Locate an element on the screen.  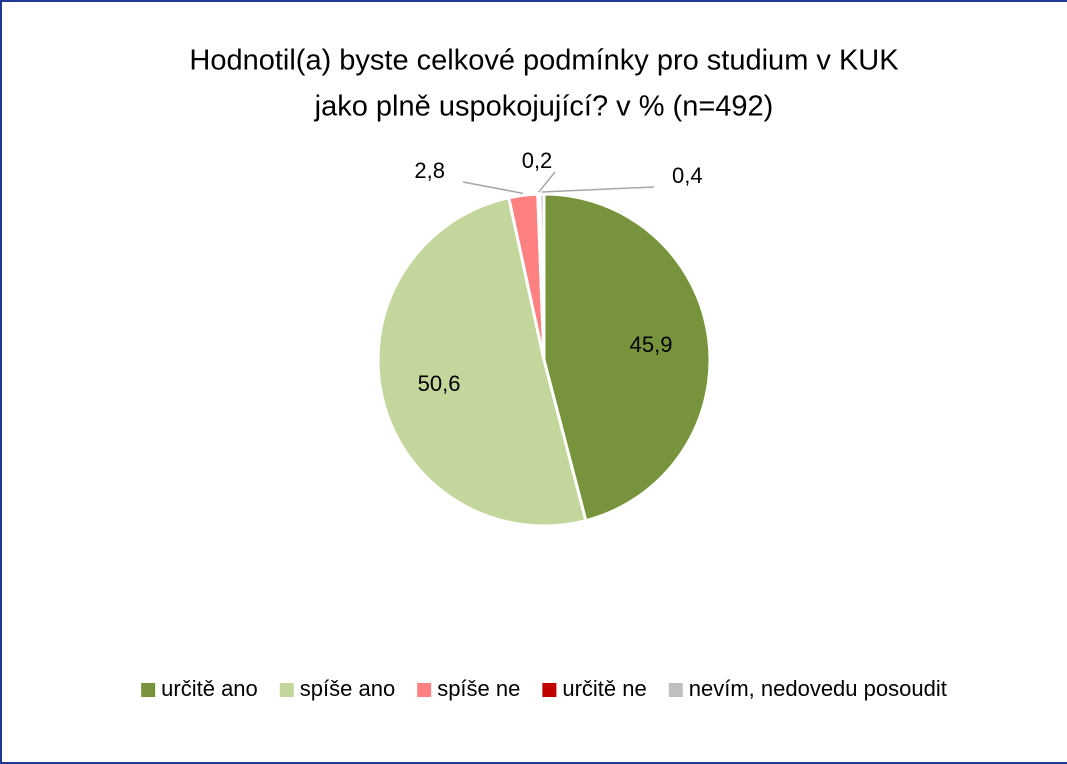
data-label: 45,9 is located at coordinates (651, 344).